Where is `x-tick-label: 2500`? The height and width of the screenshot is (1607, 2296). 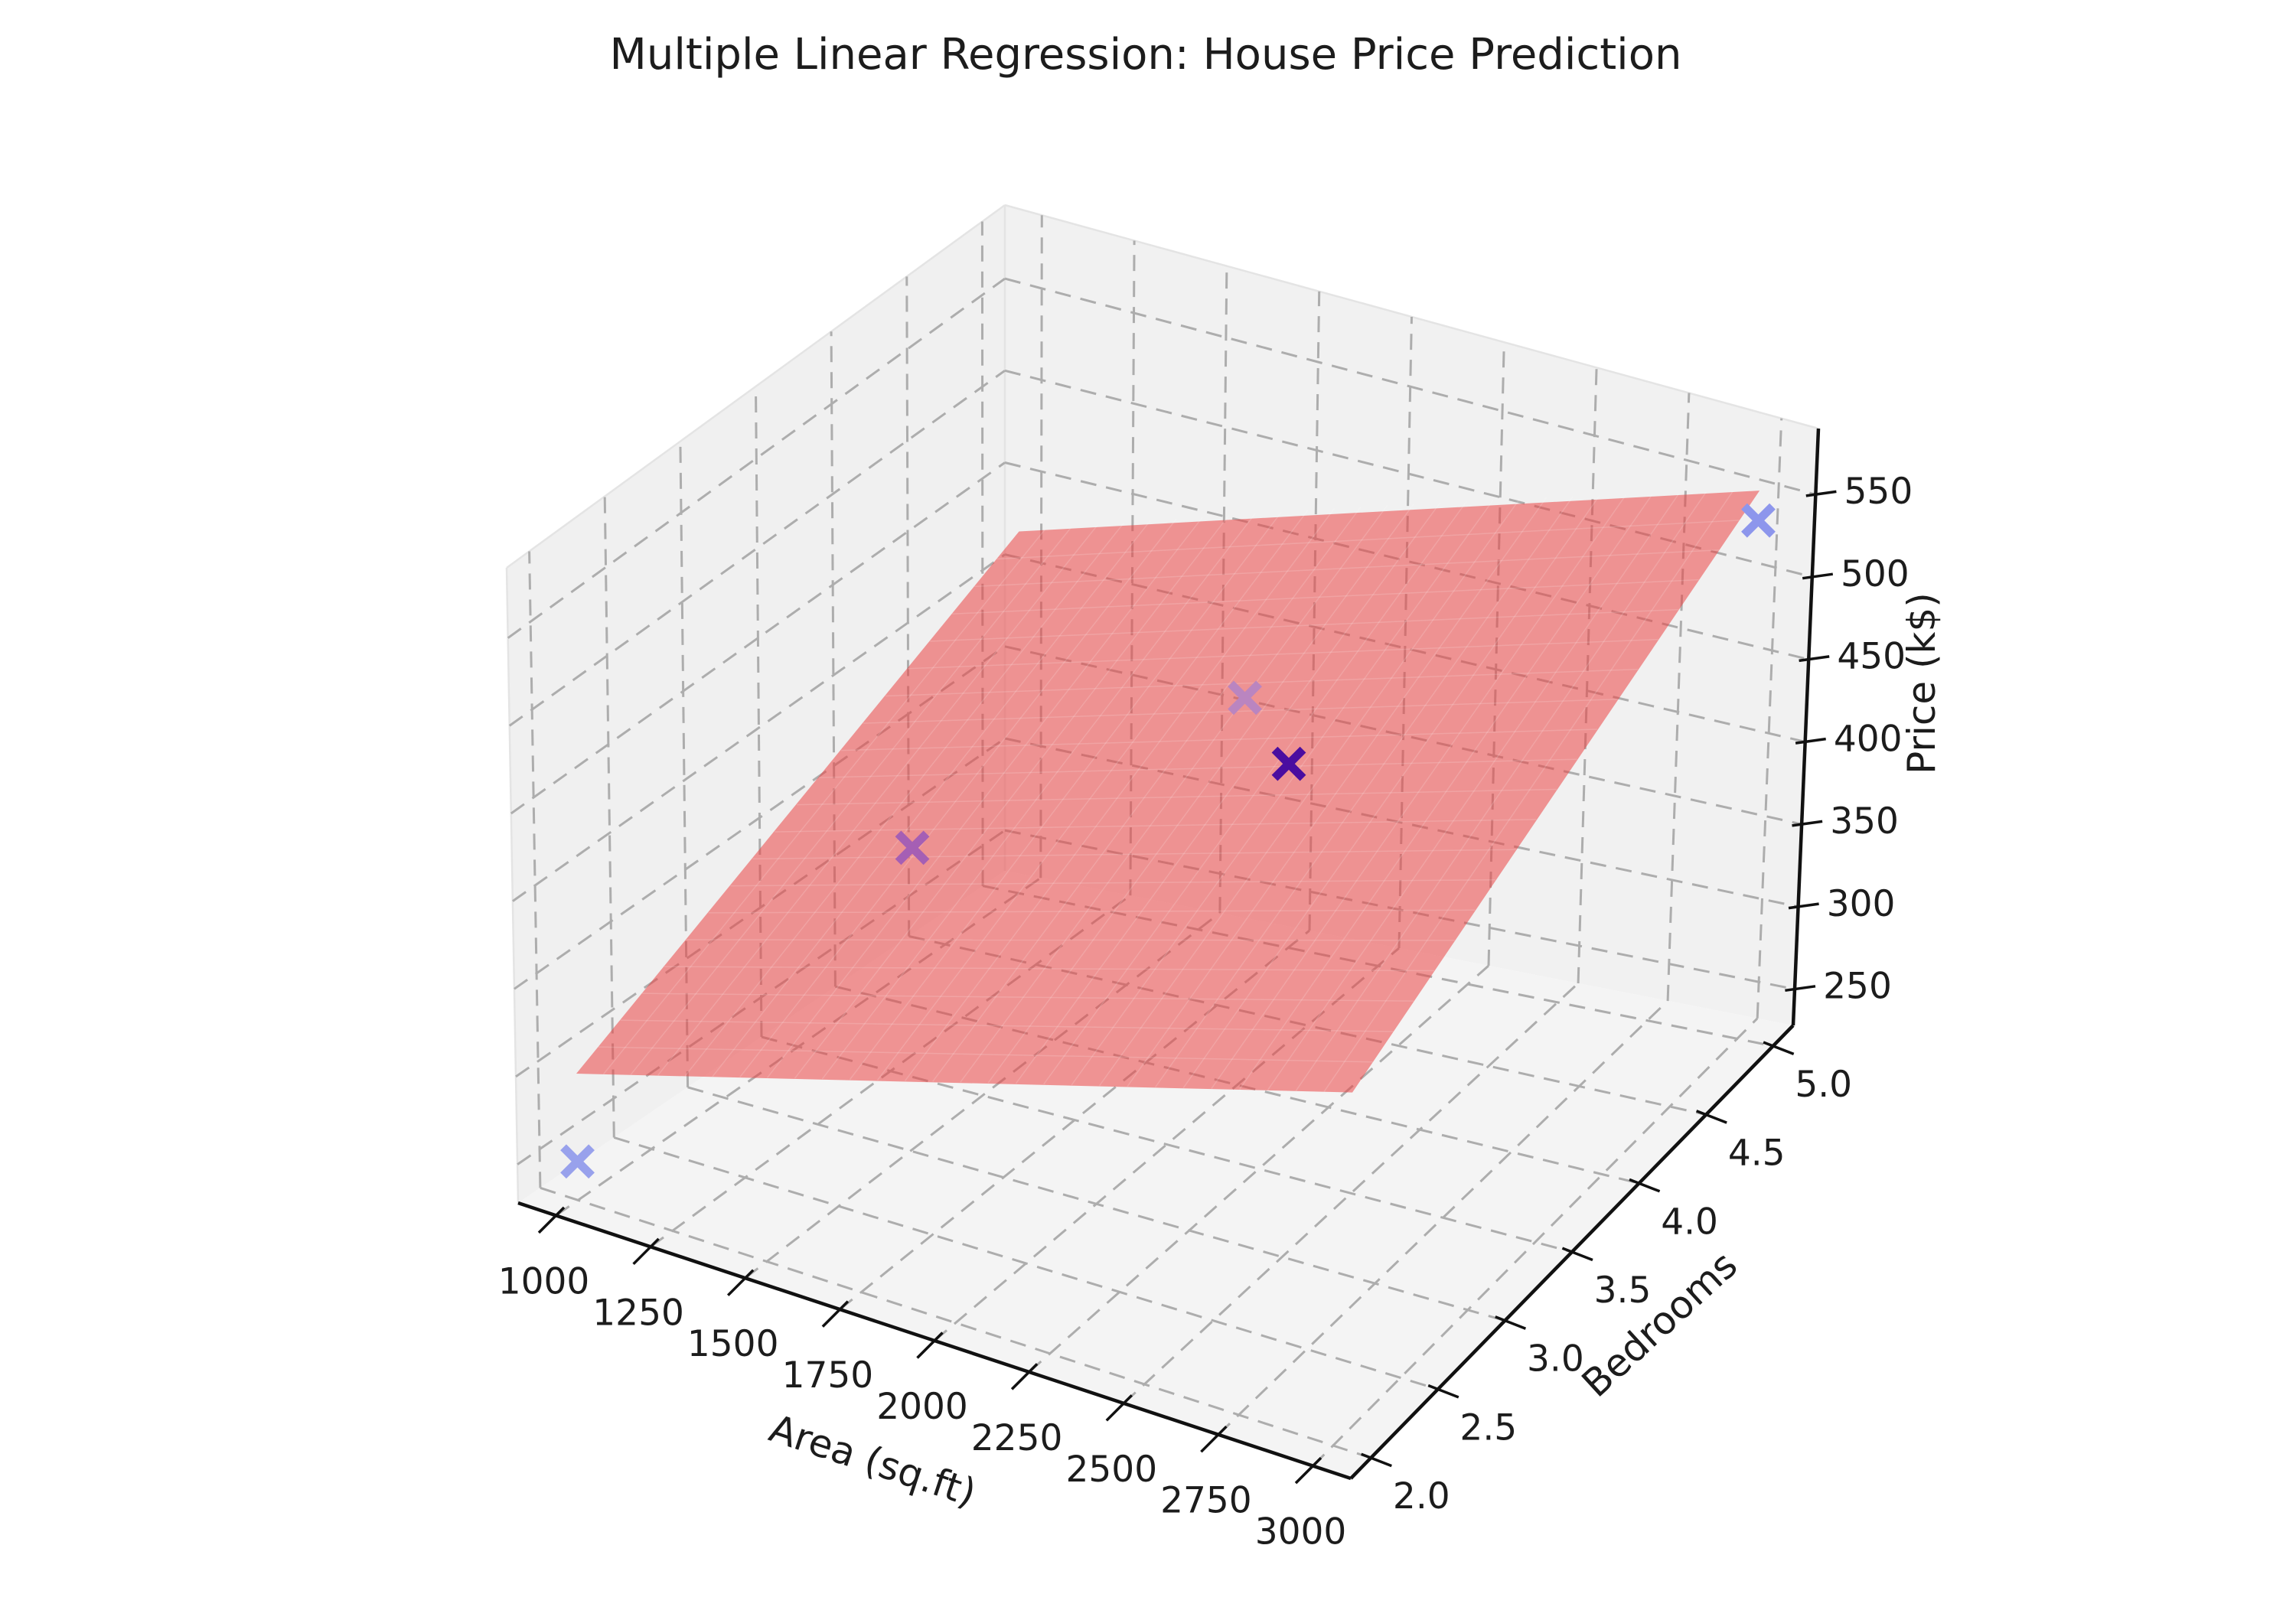
x-tick-label: 2500 is located at coordinates (1111, 1470).